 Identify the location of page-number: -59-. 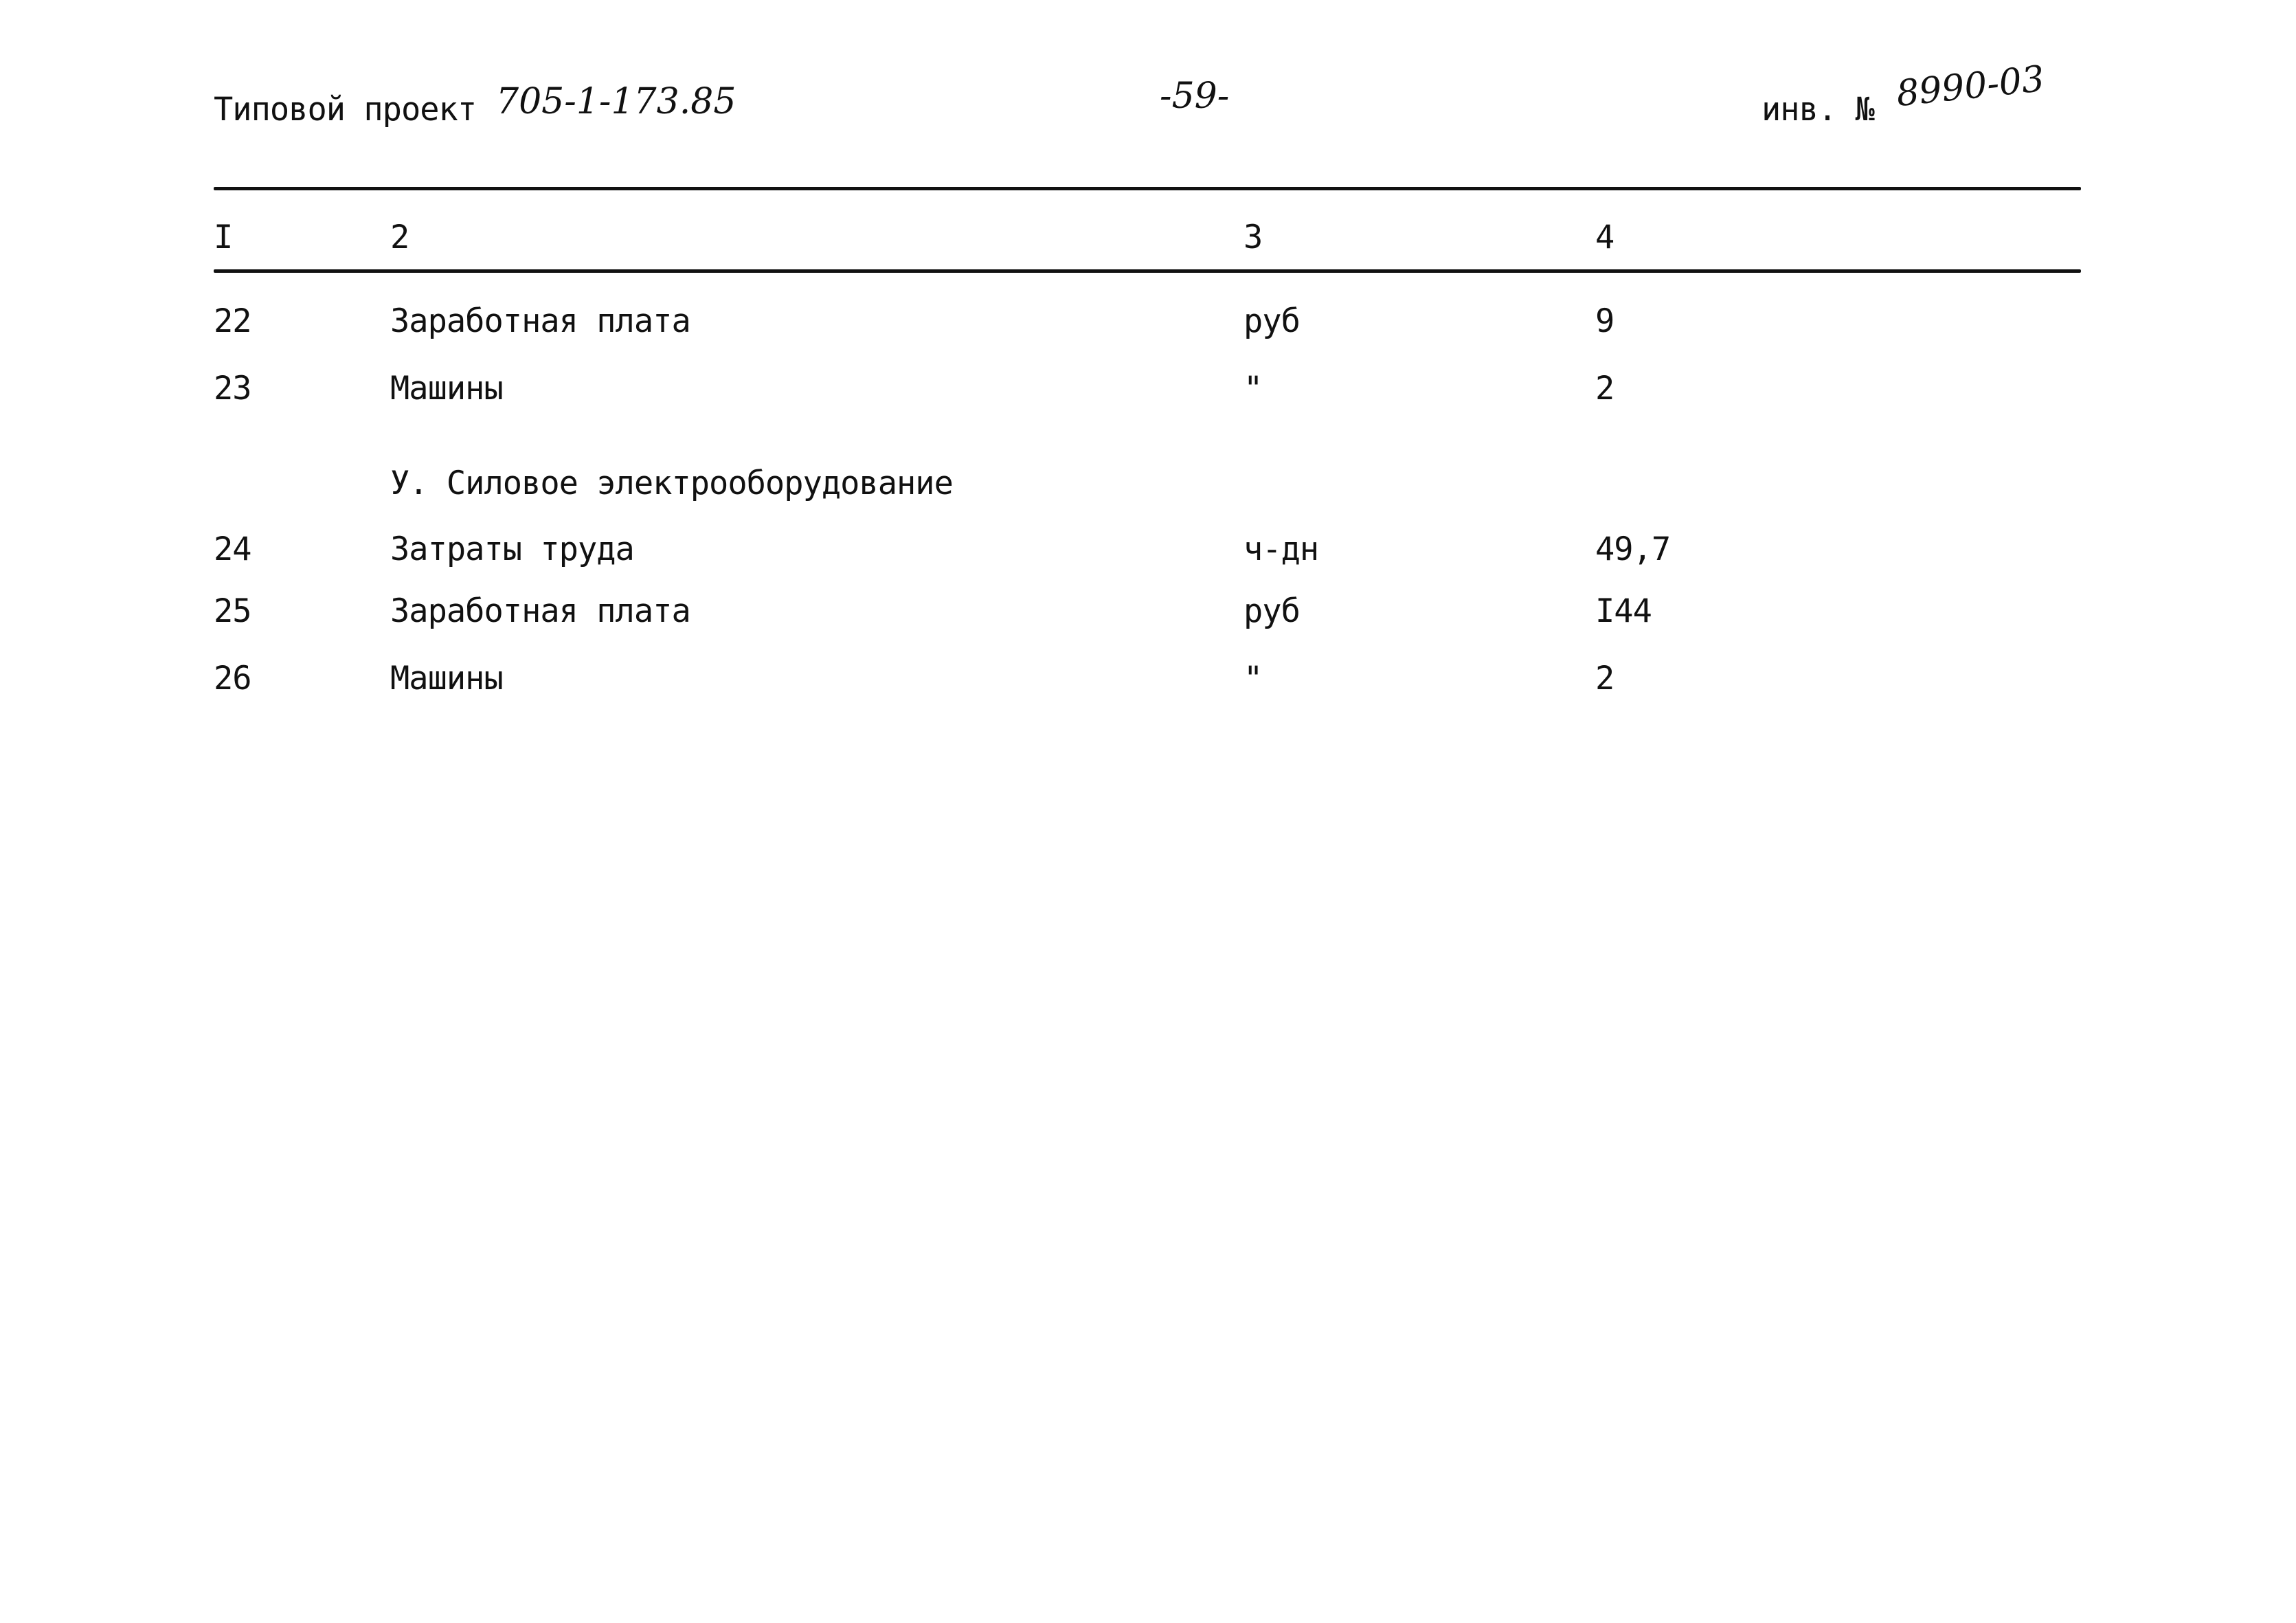
(1195, 96).